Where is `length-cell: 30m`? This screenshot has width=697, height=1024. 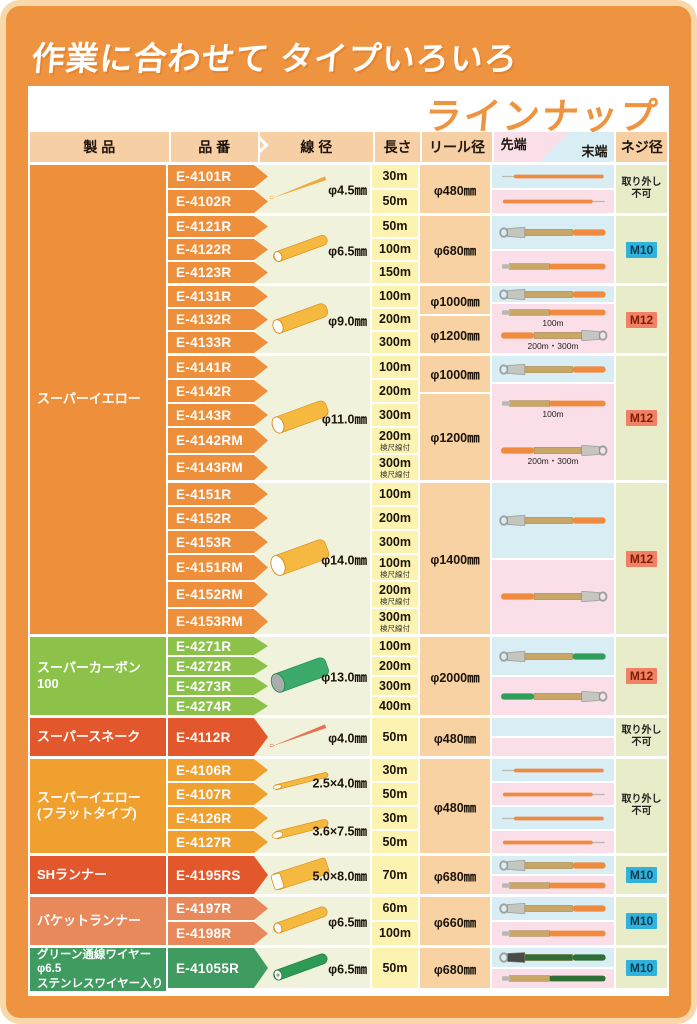
length-cell: 30m is located at coordinates (395, 818).